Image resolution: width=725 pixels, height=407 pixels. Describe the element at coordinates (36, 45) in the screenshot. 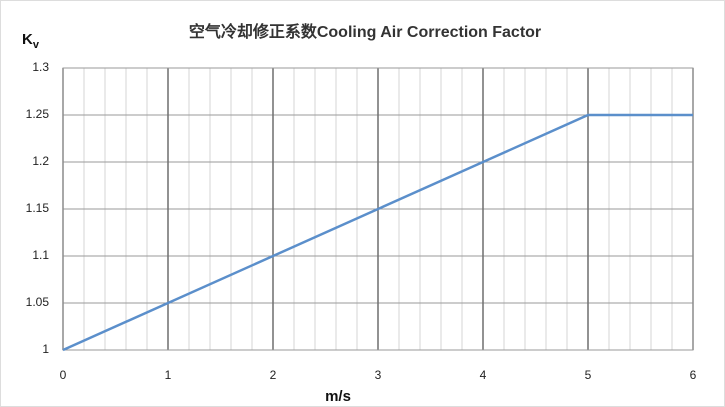

I see `y-axis-title-sub: v` at that location.